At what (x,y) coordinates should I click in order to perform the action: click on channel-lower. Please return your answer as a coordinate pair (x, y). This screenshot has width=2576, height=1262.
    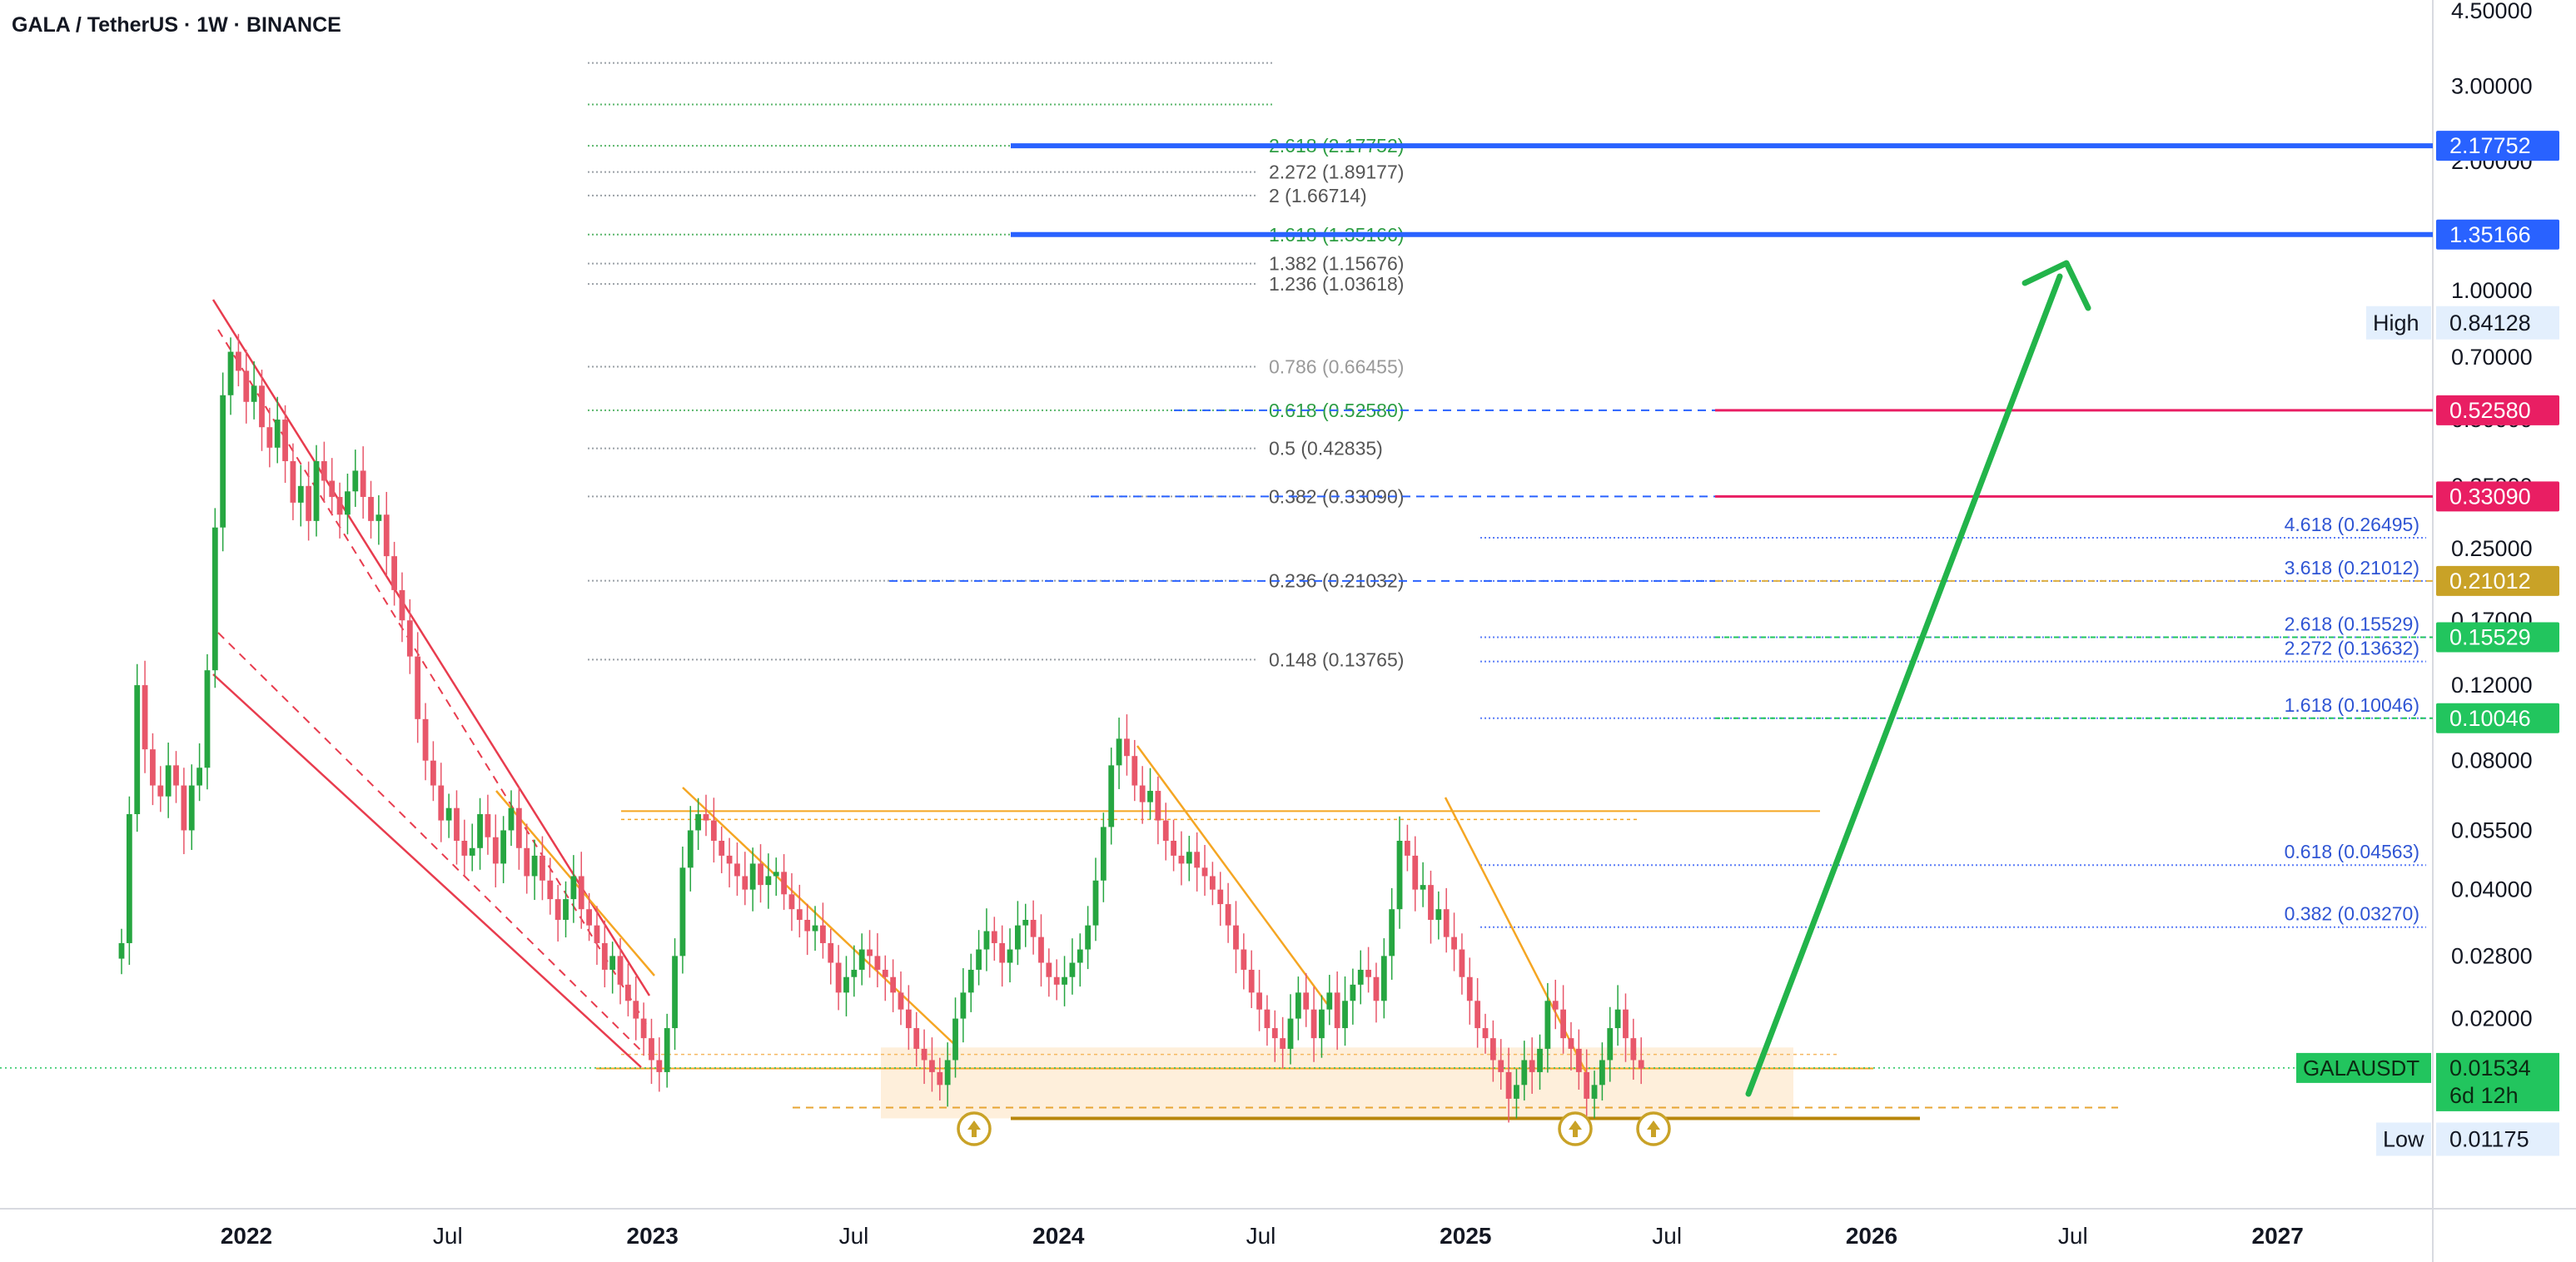
    Looking at the image, I should click on (427, 871).